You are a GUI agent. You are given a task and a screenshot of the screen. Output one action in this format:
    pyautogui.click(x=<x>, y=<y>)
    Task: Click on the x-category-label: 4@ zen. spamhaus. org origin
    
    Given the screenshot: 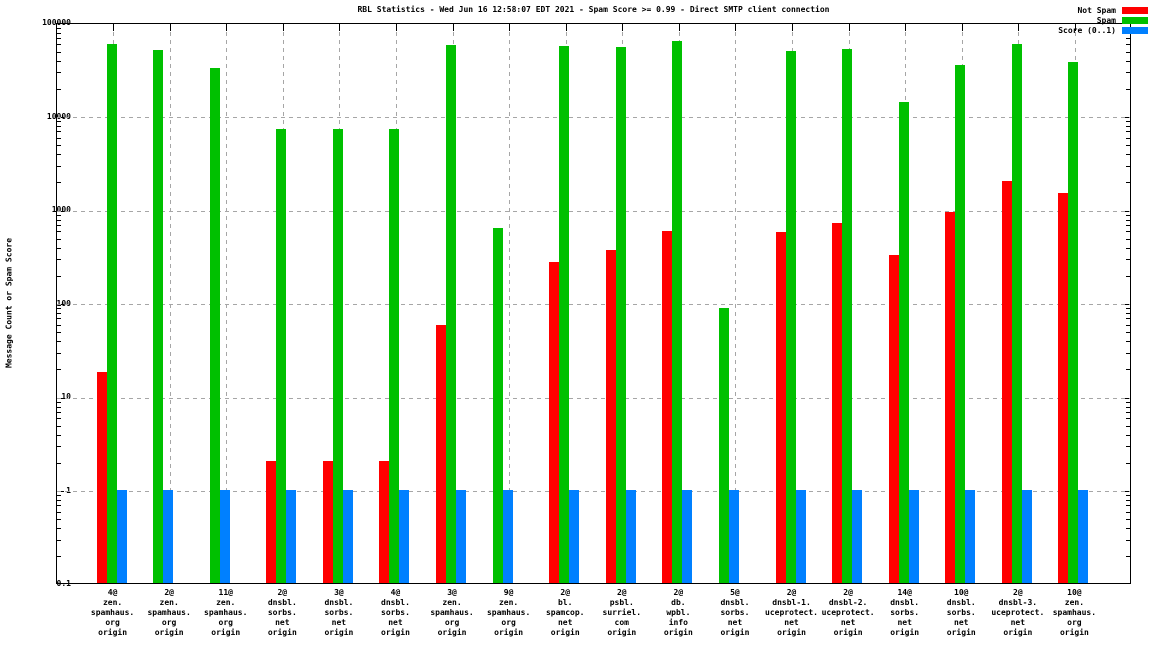 What is the action you would take?
    pyautogui.click(x=113, y=613)
    